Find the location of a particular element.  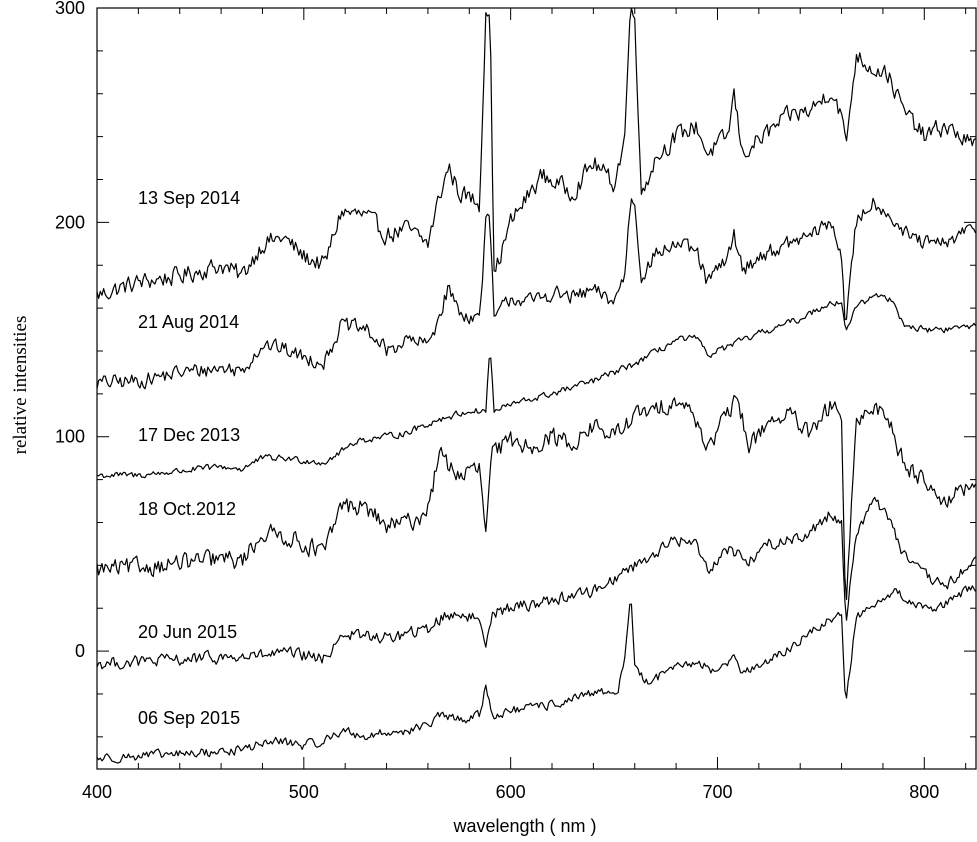

y-tick-label: 300 is located at coordinates (70, 9).